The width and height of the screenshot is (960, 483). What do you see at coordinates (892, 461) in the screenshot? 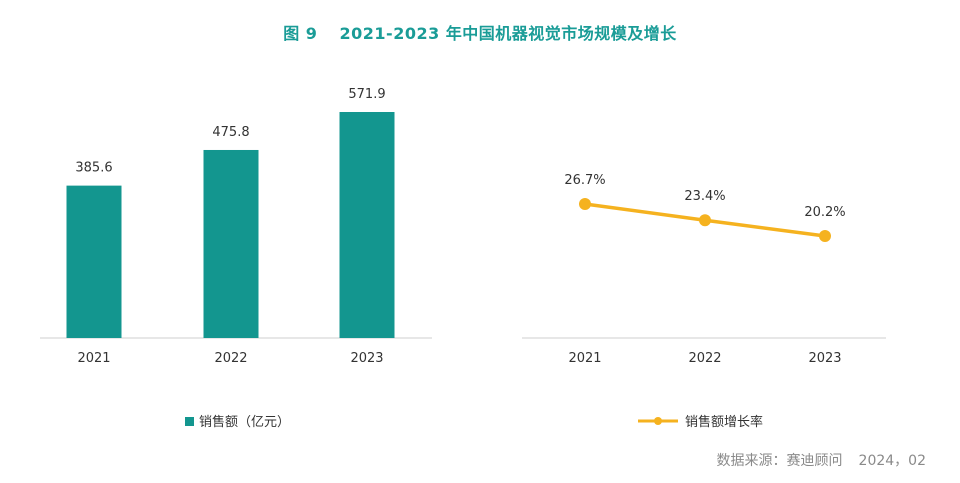
I see `source-date: 2024，02` at bounding box center [892, 461].